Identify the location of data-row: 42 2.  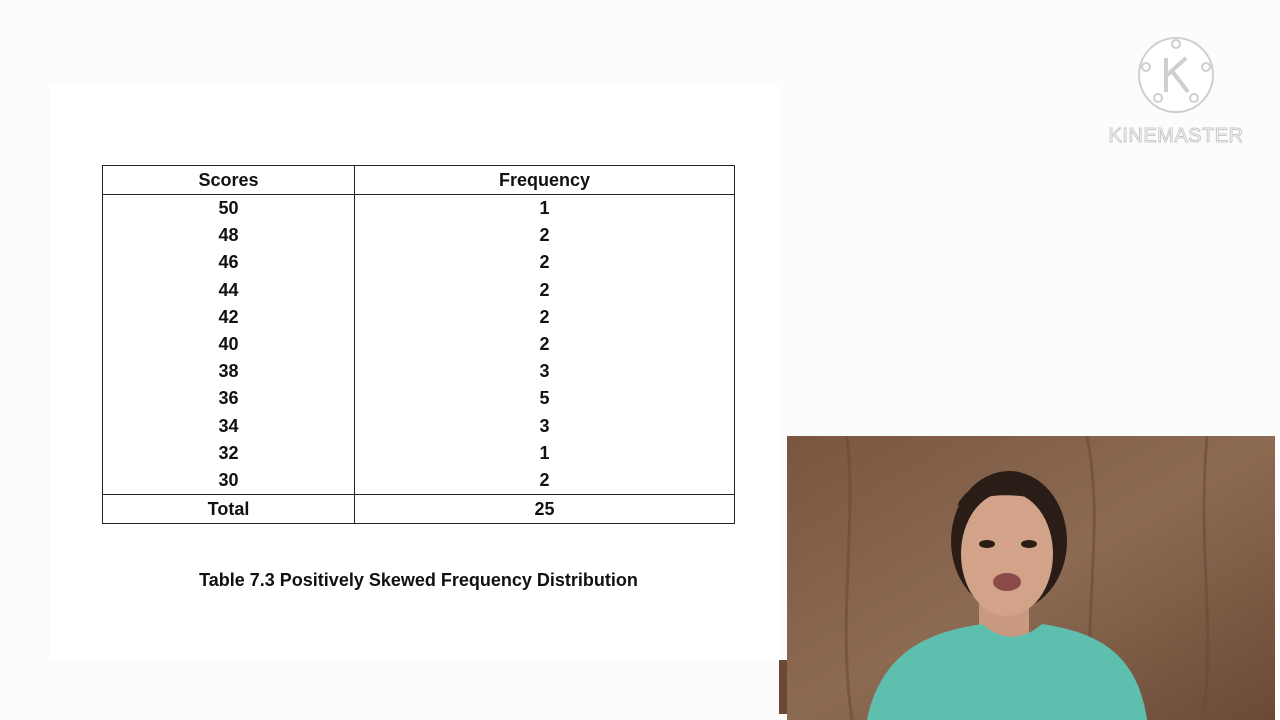
(418, 317).